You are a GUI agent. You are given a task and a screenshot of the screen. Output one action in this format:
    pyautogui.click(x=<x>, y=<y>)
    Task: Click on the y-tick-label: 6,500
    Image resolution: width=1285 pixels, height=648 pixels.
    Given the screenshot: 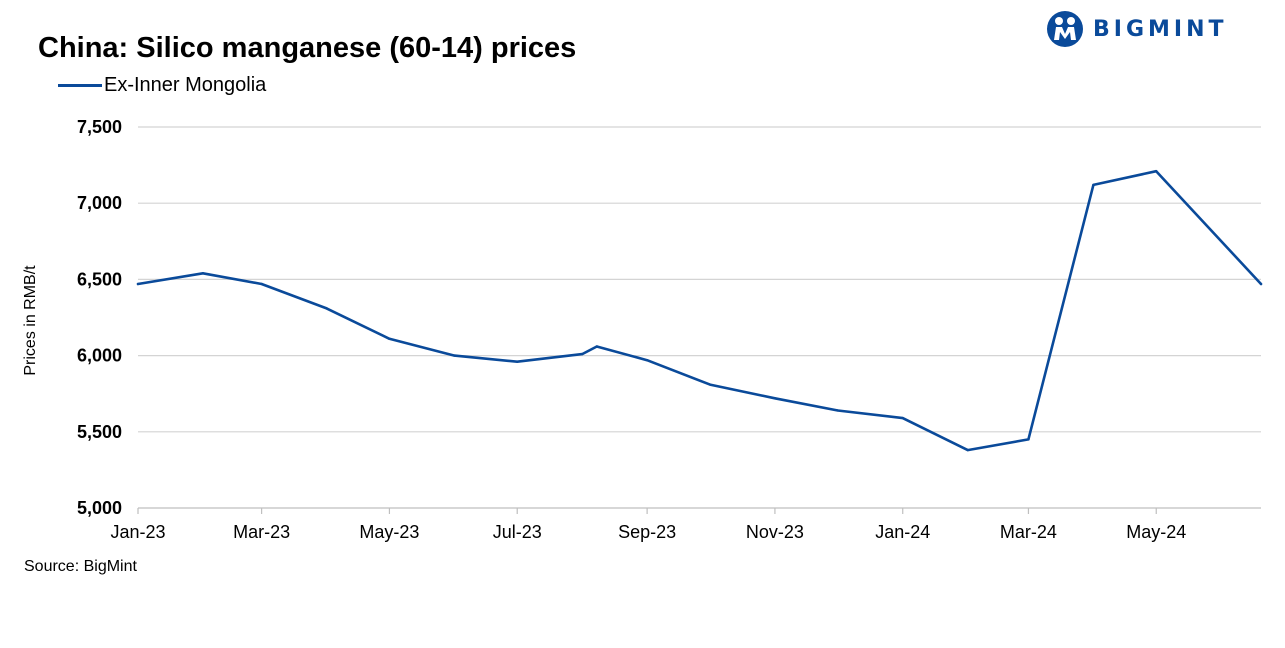 What is the action you would take?
    pyautogui.click(x=99, y=279)
    